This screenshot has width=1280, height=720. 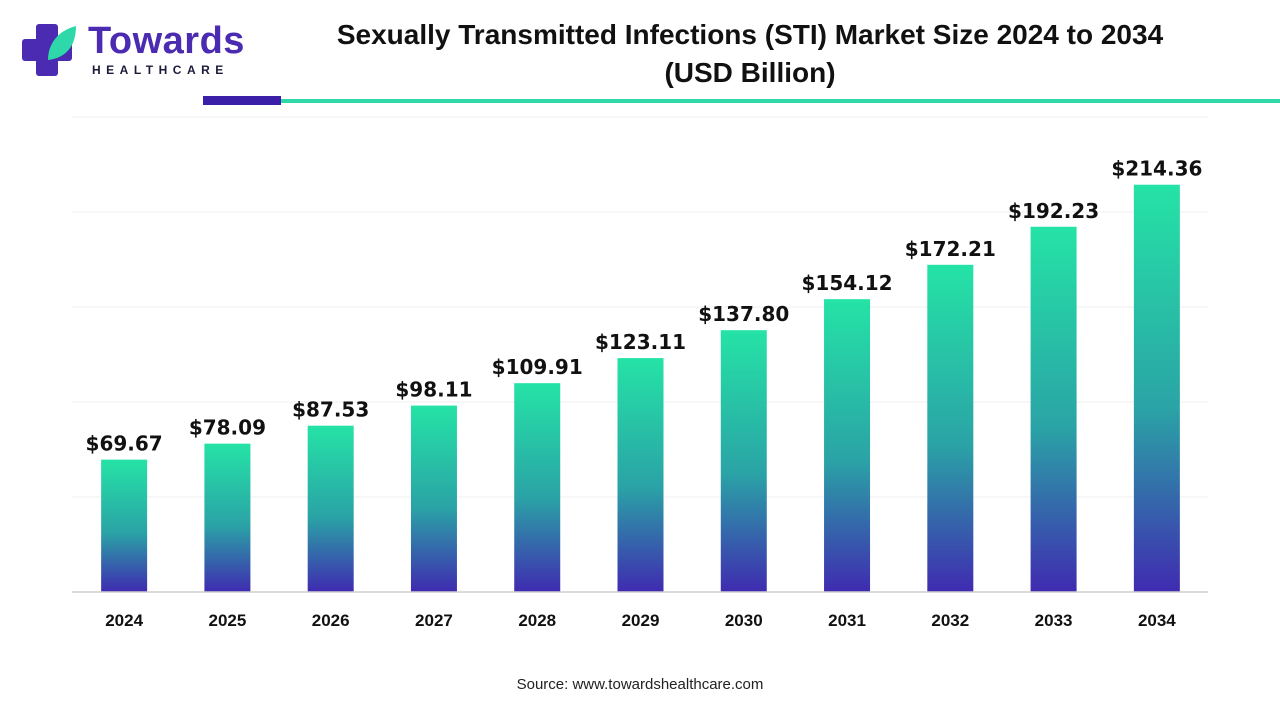 I want to click on x-tick-2026: 2026, so click(x=331, y=620).